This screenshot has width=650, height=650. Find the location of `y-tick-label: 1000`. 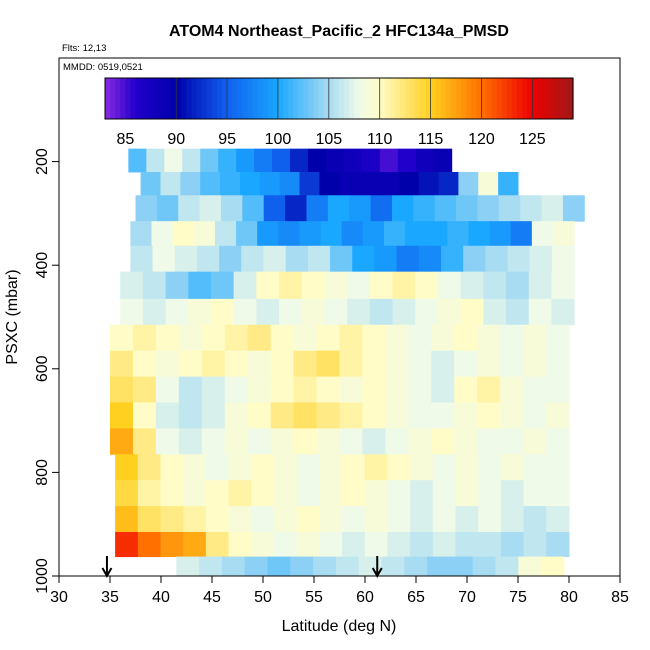

y-tick-label: 1000 is located at coordinates (42, 576).